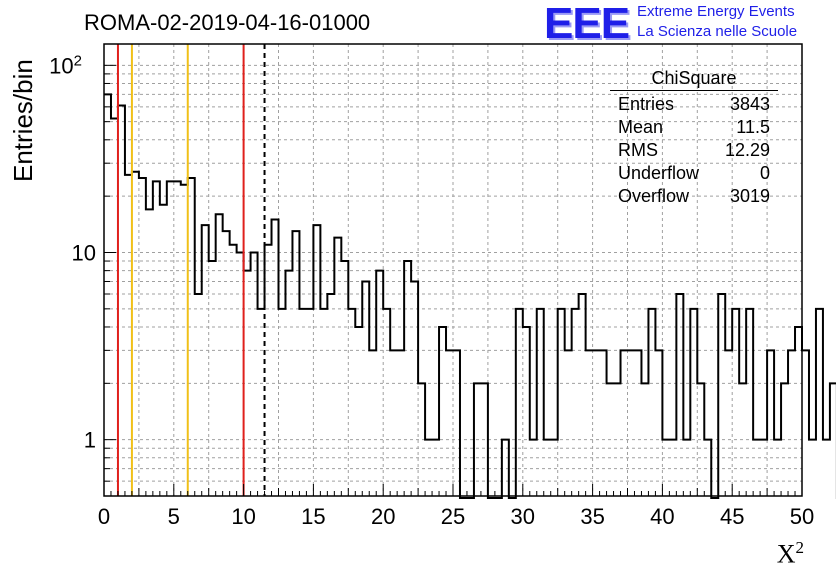 The image size is (836, 572). I want to click on chart-title: ROMA-02-2019-04-16-01000, so click(227, 22).